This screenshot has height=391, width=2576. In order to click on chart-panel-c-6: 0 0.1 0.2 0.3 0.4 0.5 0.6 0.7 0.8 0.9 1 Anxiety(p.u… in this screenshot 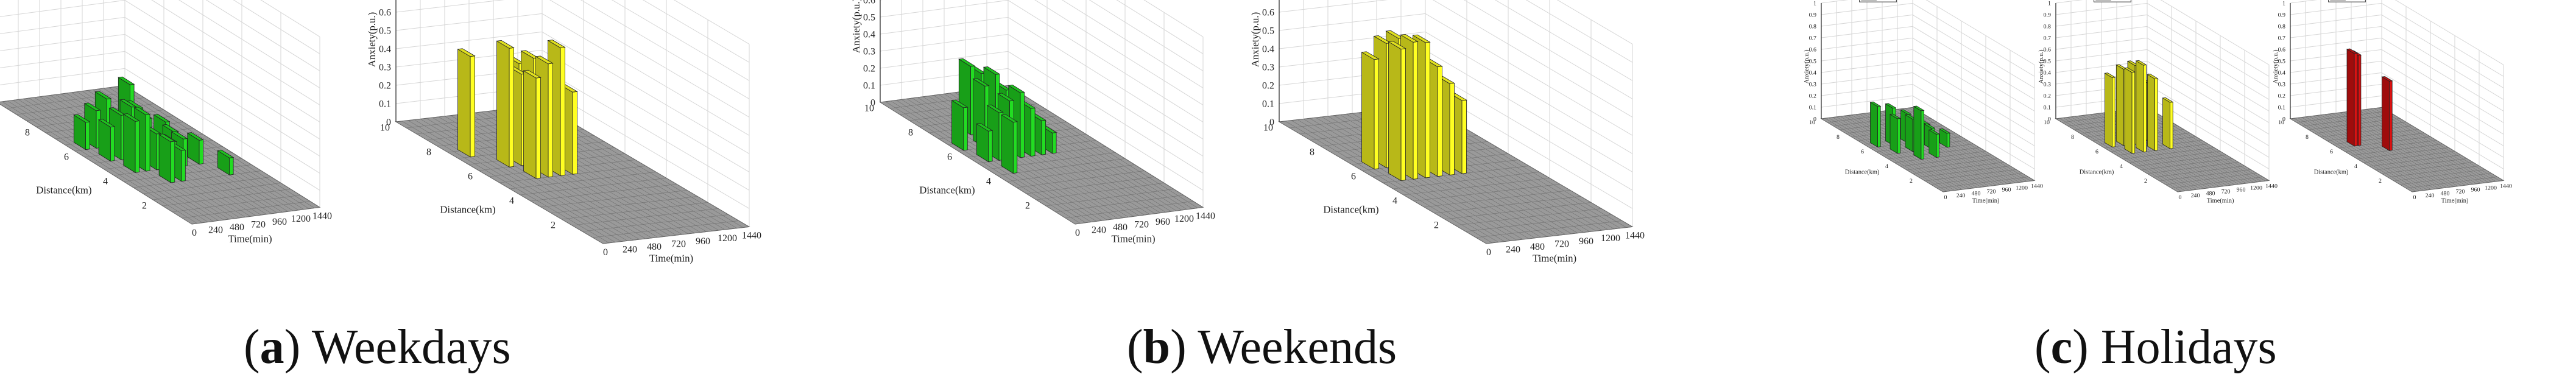, I will do `click(2158, 102)`.